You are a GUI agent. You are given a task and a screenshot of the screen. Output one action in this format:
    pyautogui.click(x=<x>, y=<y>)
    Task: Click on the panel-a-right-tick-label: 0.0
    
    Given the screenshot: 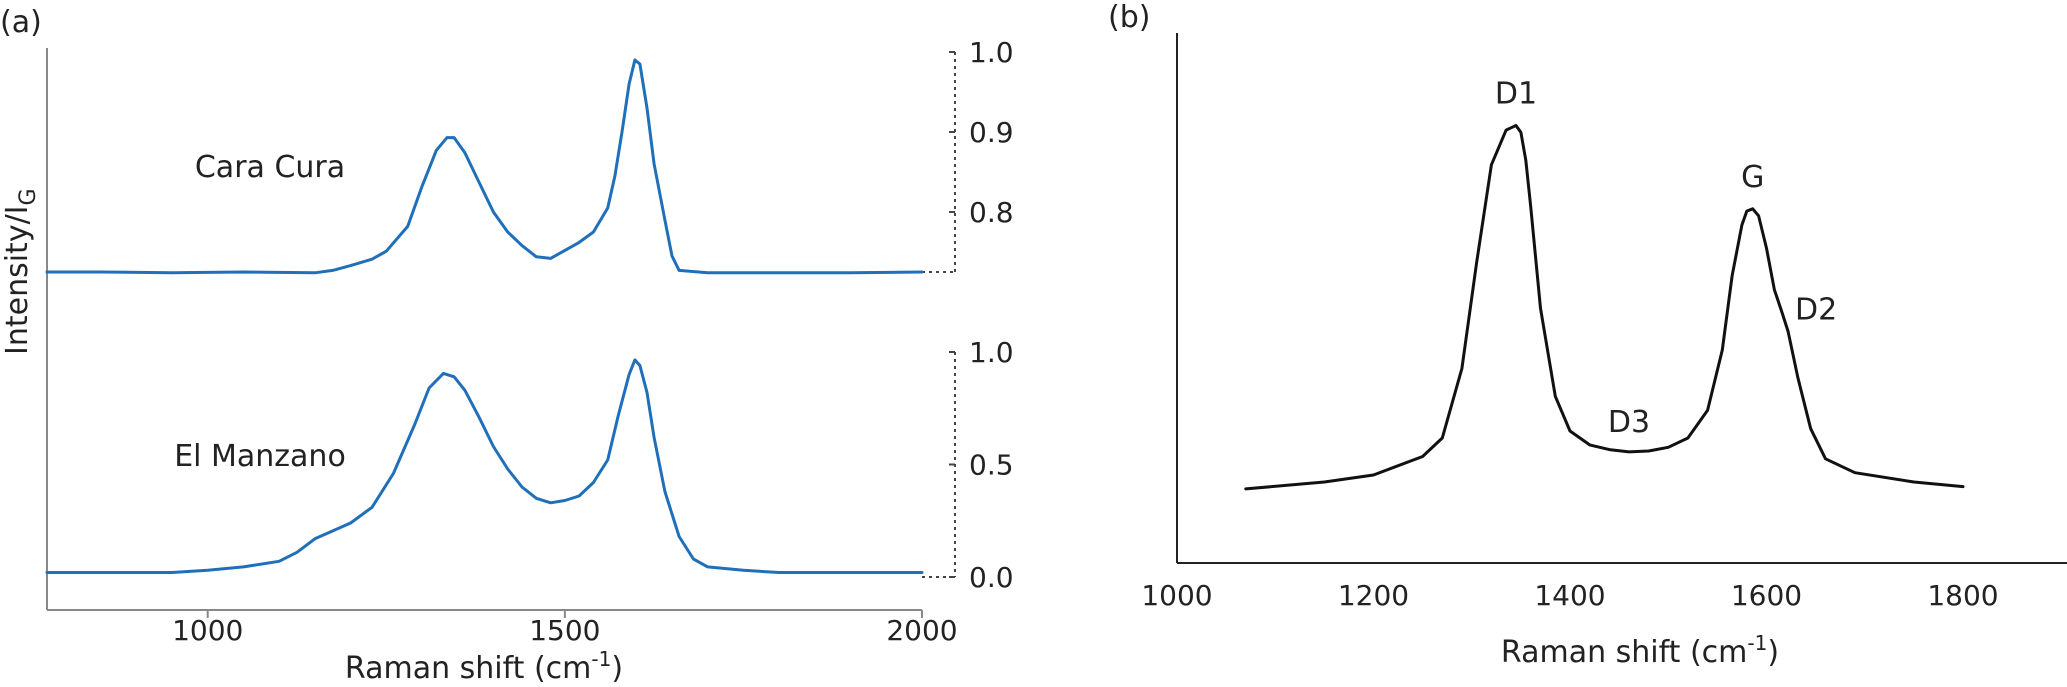 What is the action you would take?
    pyautogui.click(x=991, y=577)
    